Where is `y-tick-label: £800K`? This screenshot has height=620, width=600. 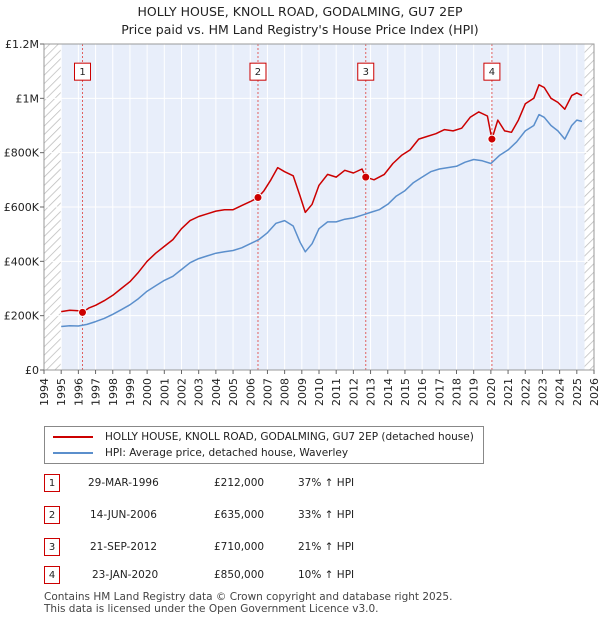
y-tick-label: £800K is located at coordinates (22, 153).